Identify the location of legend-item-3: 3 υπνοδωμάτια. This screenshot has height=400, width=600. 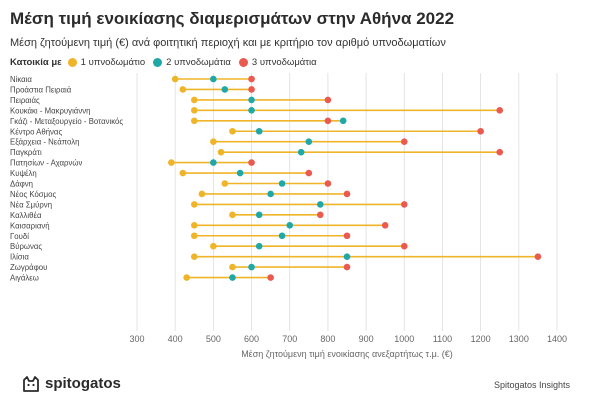
(277, 62).